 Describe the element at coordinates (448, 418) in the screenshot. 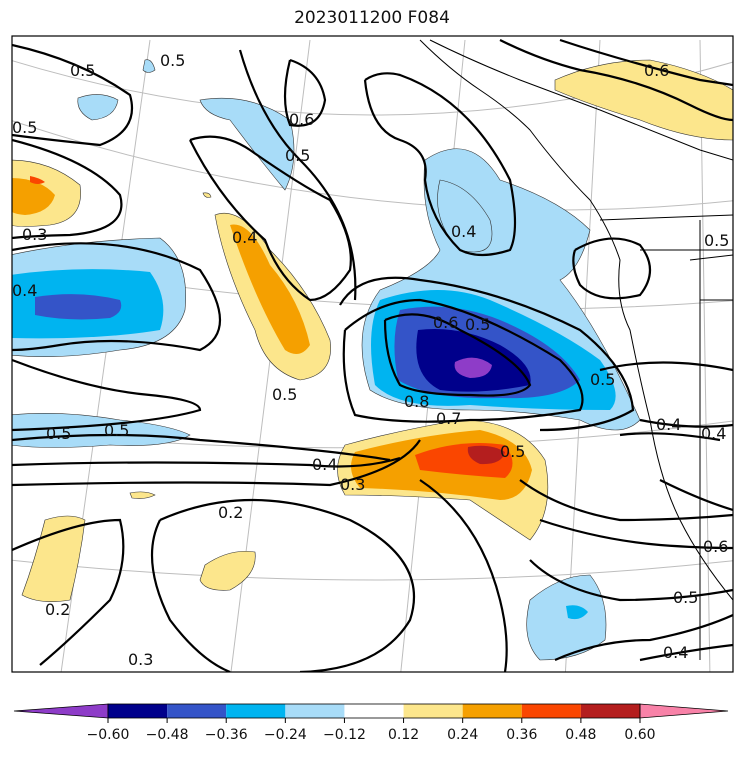

I see `contour-label: 0.7` at that location.